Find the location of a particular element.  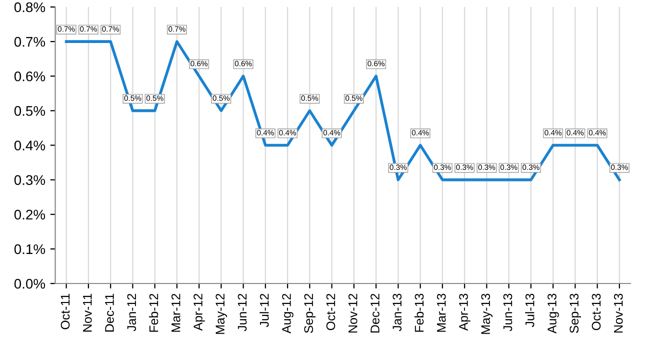

x-tick-label: Aug-13 is located at coordinates (553, 314).